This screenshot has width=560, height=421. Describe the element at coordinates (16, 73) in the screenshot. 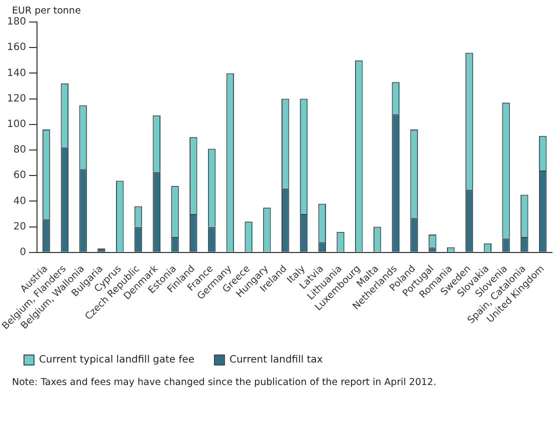

I see `y-tick-label: 140` at that location.